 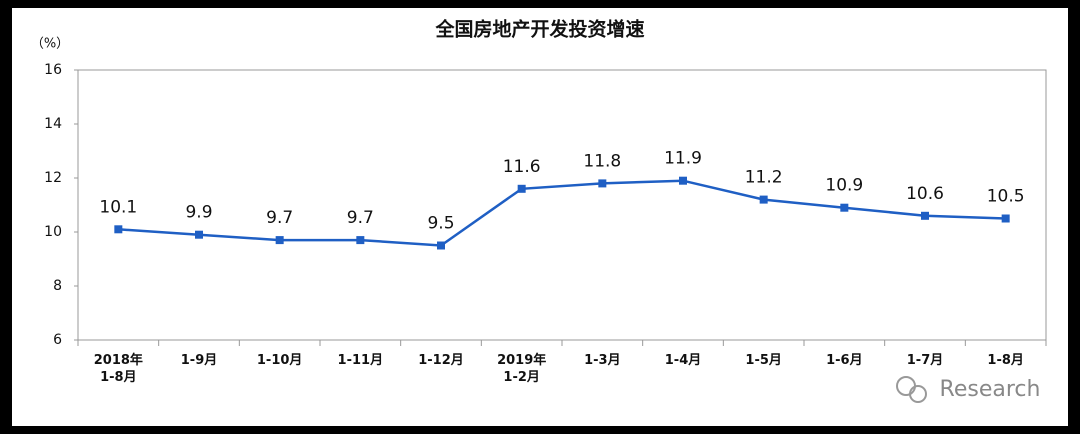 What do you see at coordinates (53, 70) in the screenshot?
I see `y-tick-label: 16` at bounding box center [53, 70].